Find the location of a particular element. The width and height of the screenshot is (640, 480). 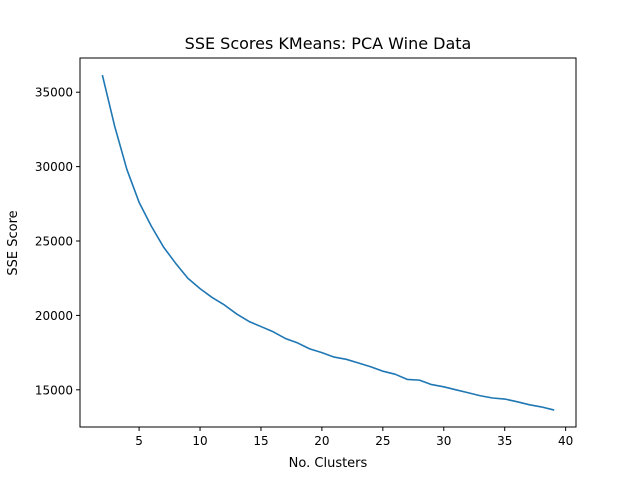

x-tick-label: 25 is located at coordinates (382, 441).